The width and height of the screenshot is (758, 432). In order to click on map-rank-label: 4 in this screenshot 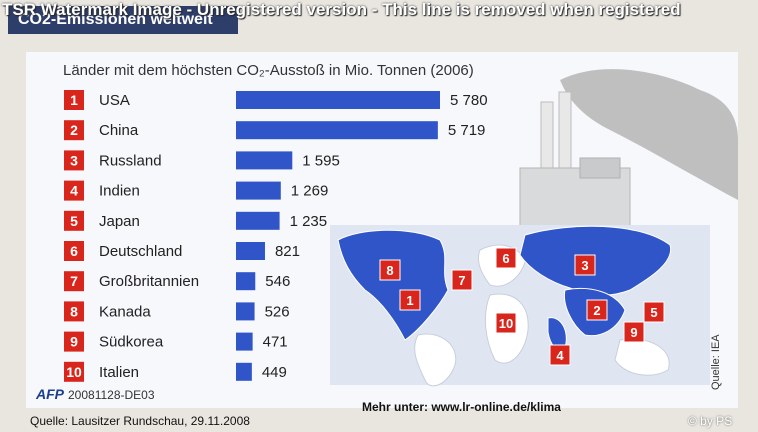, I will do `click(560, 355)`.